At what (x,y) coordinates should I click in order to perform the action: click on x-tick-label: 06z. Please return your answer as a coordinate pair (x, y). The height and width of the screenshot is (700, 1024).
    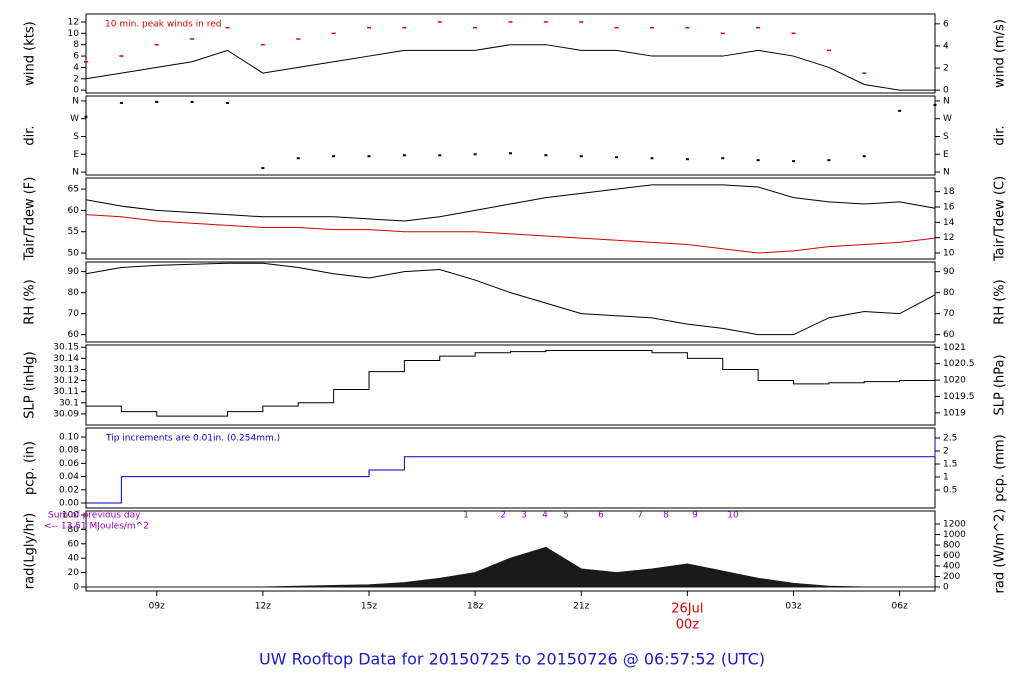
    Looking at the image, I should click on (900, 607).